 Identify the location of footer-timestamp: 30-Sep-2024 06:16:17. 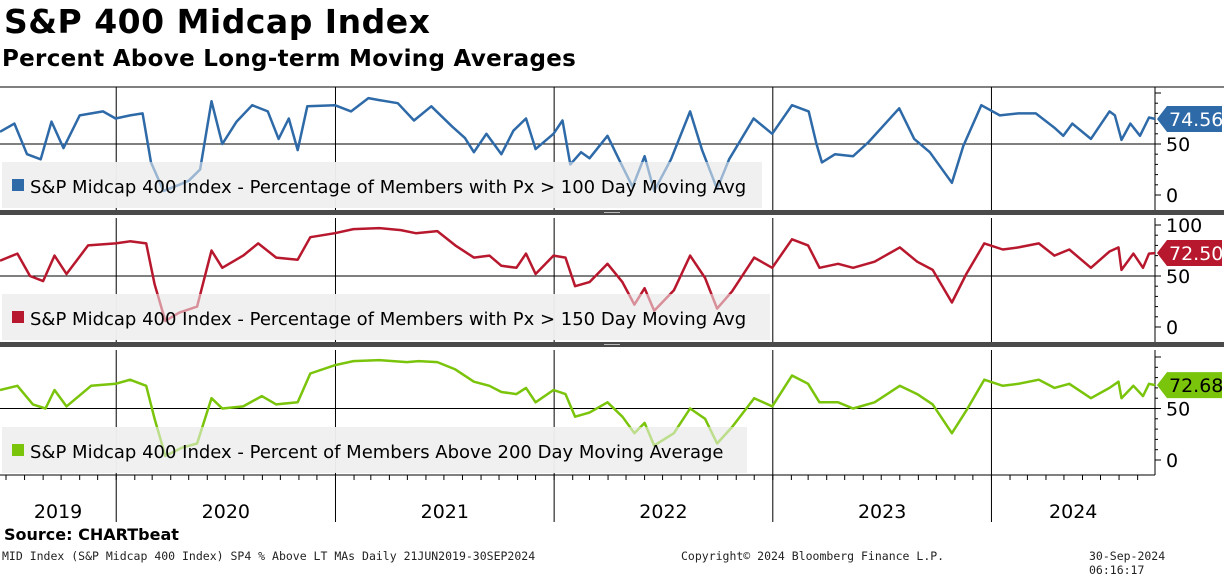
(1127, 563).